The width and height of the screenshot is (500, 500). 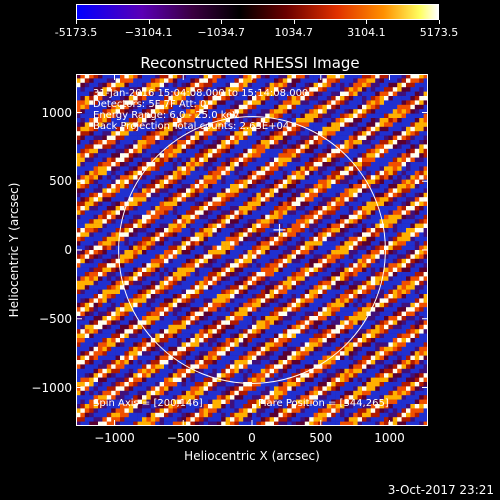 What do you see at coordinates (183, 438) in the screenshot?
I see `x-tick-label: −500` at bounding box center [183, 438].